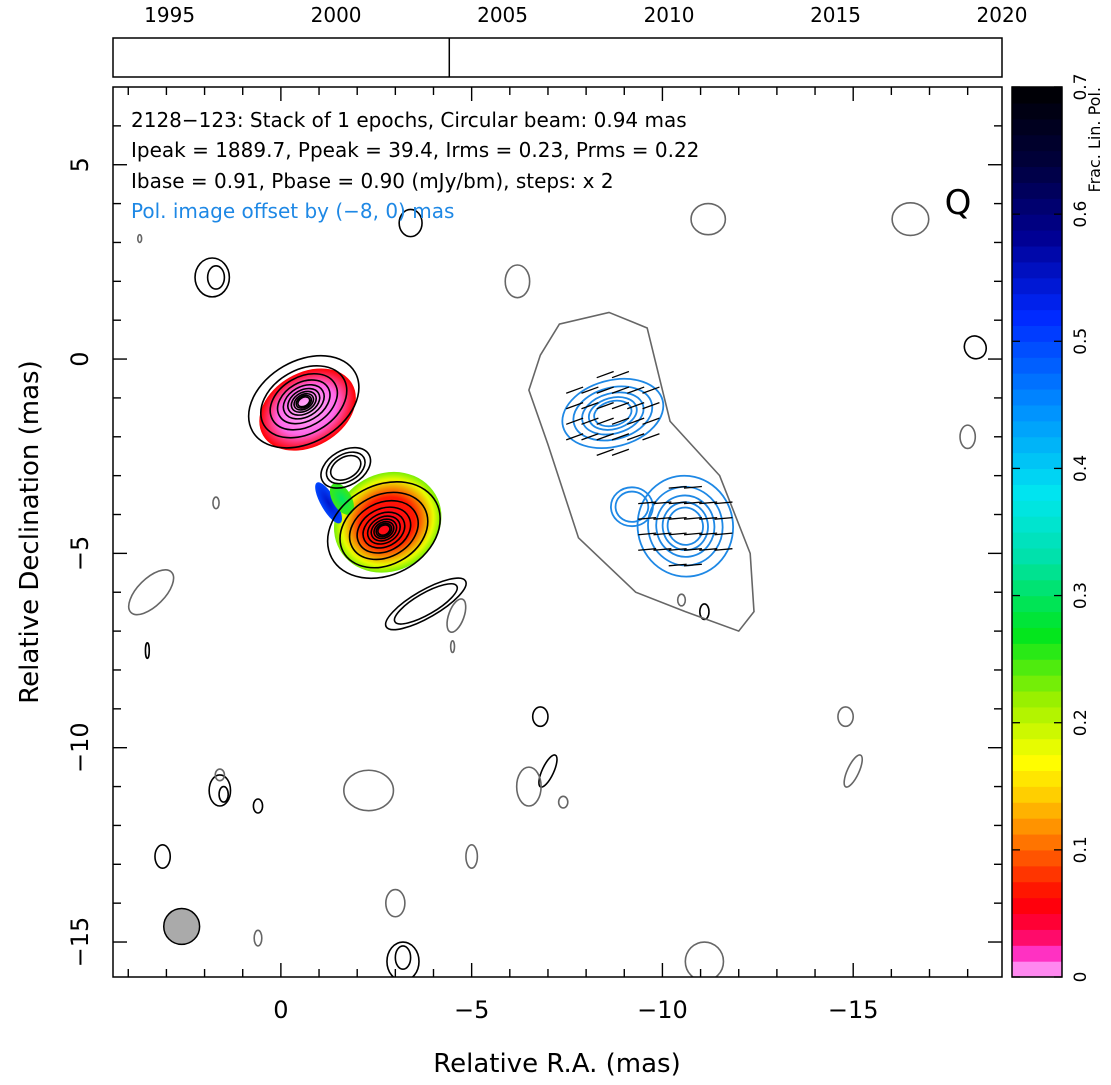 Image resolution: width=1111 pixels, height=1085 pixels. I want to click on y-tick-label-1: 0, so click(80, 358).